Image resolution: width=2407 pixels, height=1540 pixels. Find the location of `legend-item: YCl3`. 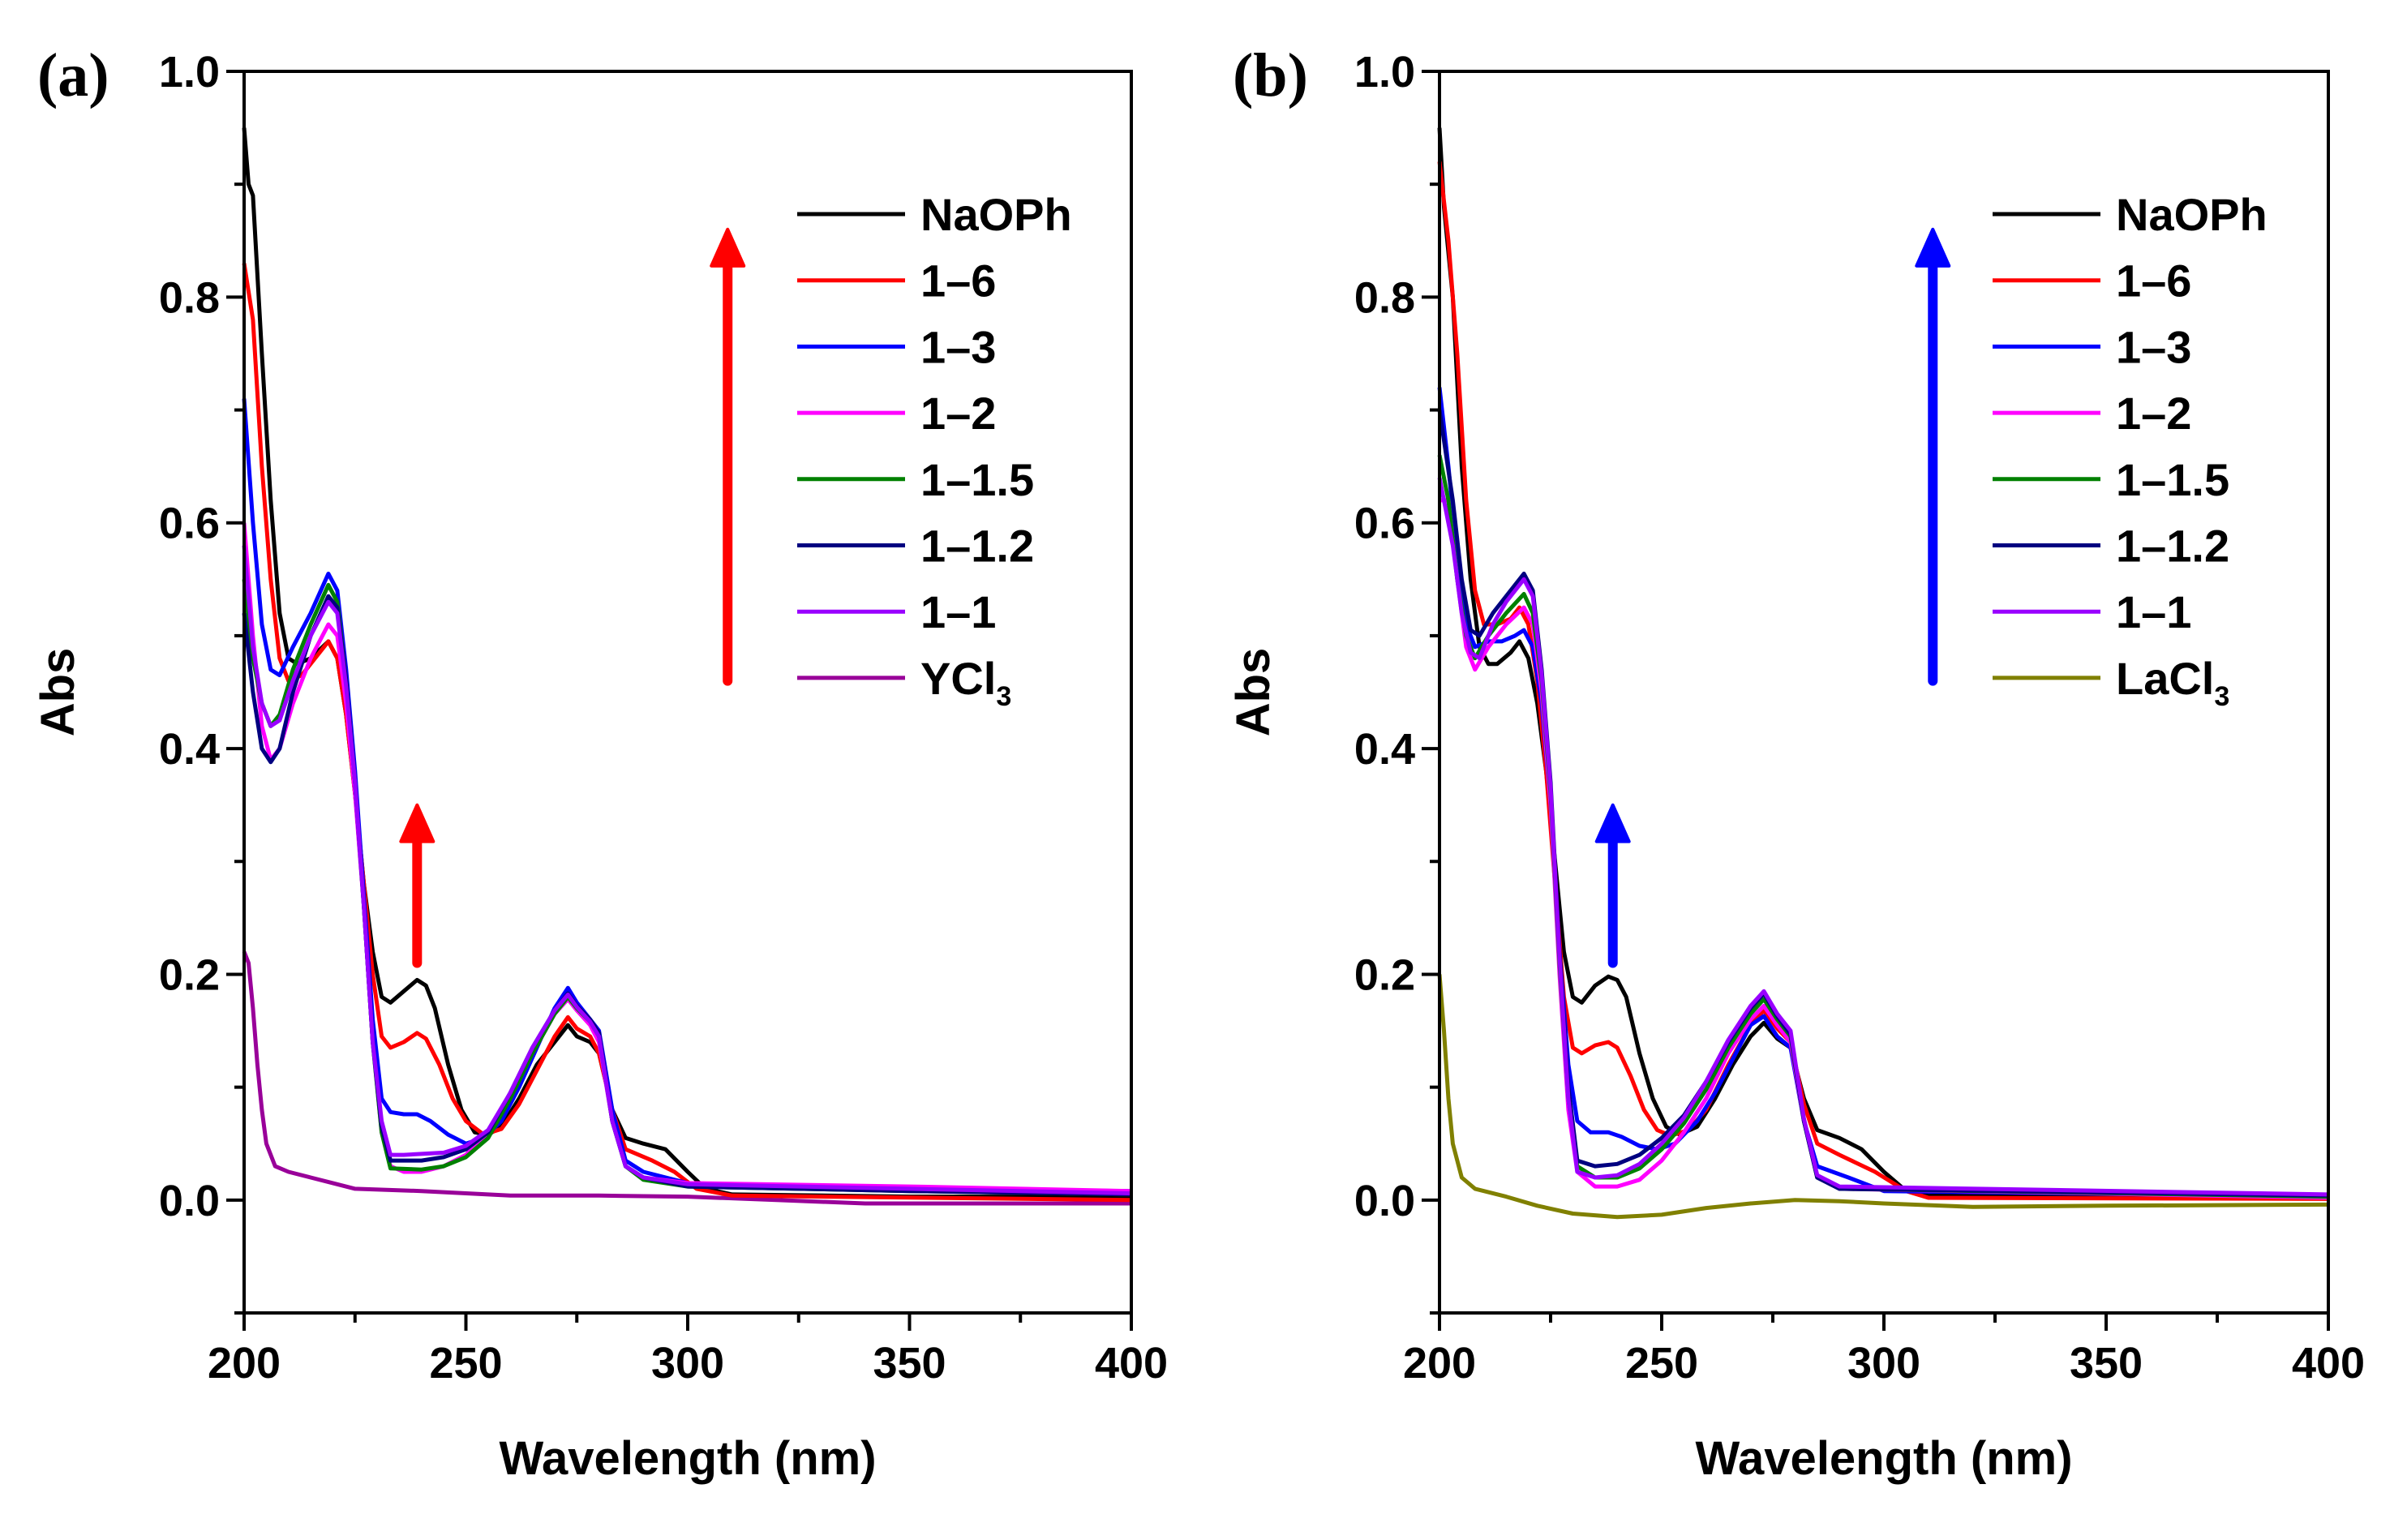

legend-item: YCl3 is located at coordinates (904, 682).